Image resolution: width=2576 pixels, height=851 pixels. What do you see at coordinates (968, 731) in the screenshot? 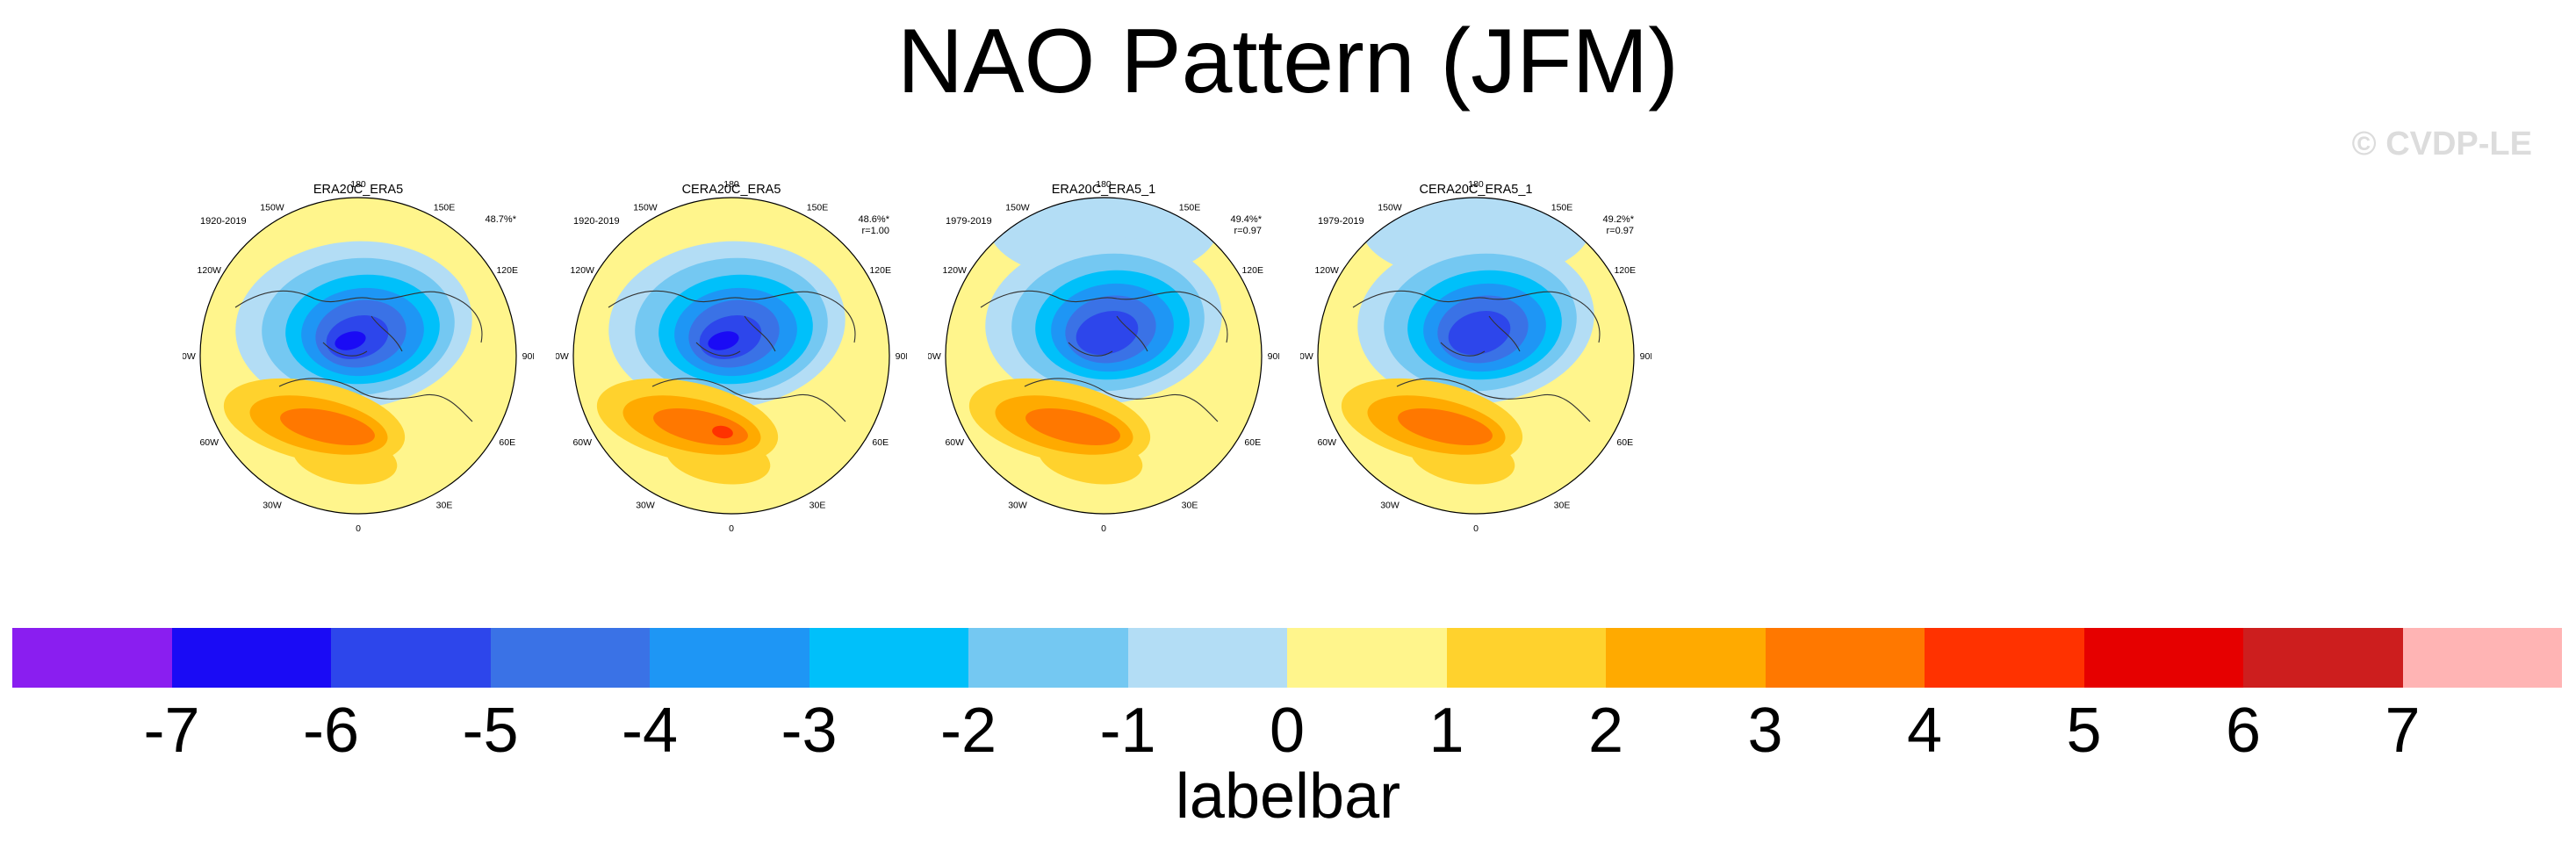
I see `colorbar-tick-label: -2` at bounding box center [968, 731].